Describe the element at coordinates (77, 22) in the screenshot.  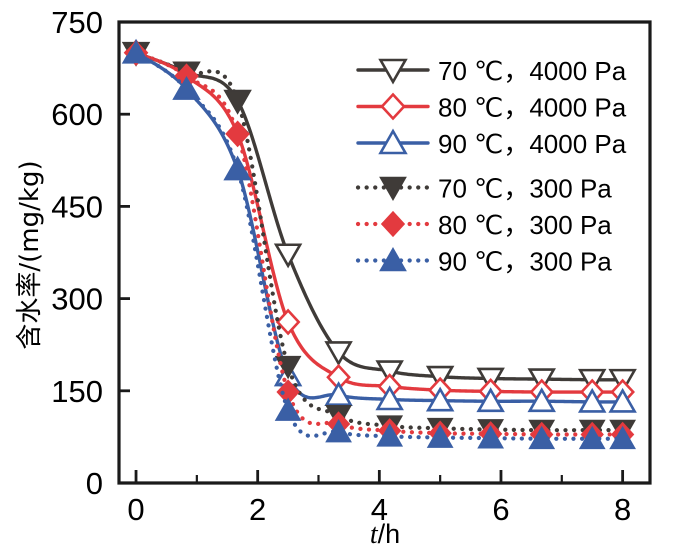
I see `y-tick-label-750: 750` at that location.